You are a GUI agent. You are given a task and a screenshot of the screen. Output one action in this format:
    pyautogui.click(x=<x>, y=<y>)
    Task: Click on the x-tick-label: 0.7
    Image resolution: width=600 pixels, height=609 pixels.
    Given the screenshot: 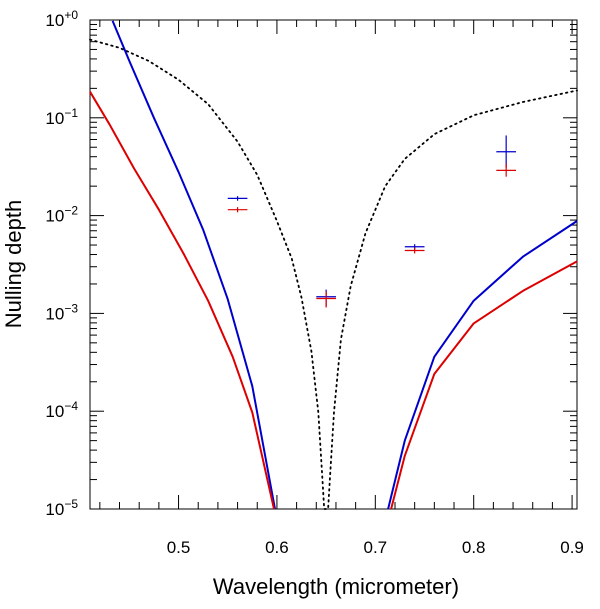 What is the action you would take?
    pyautogui.click(x=375, y=547)
    